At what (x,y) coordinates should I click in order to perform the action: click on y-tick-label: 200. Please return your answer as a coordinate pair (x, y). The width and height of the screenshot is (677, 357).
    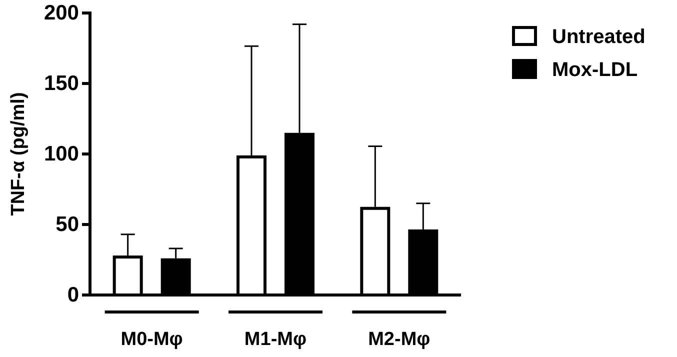
    Looking at the image, I should click on (61, 13).